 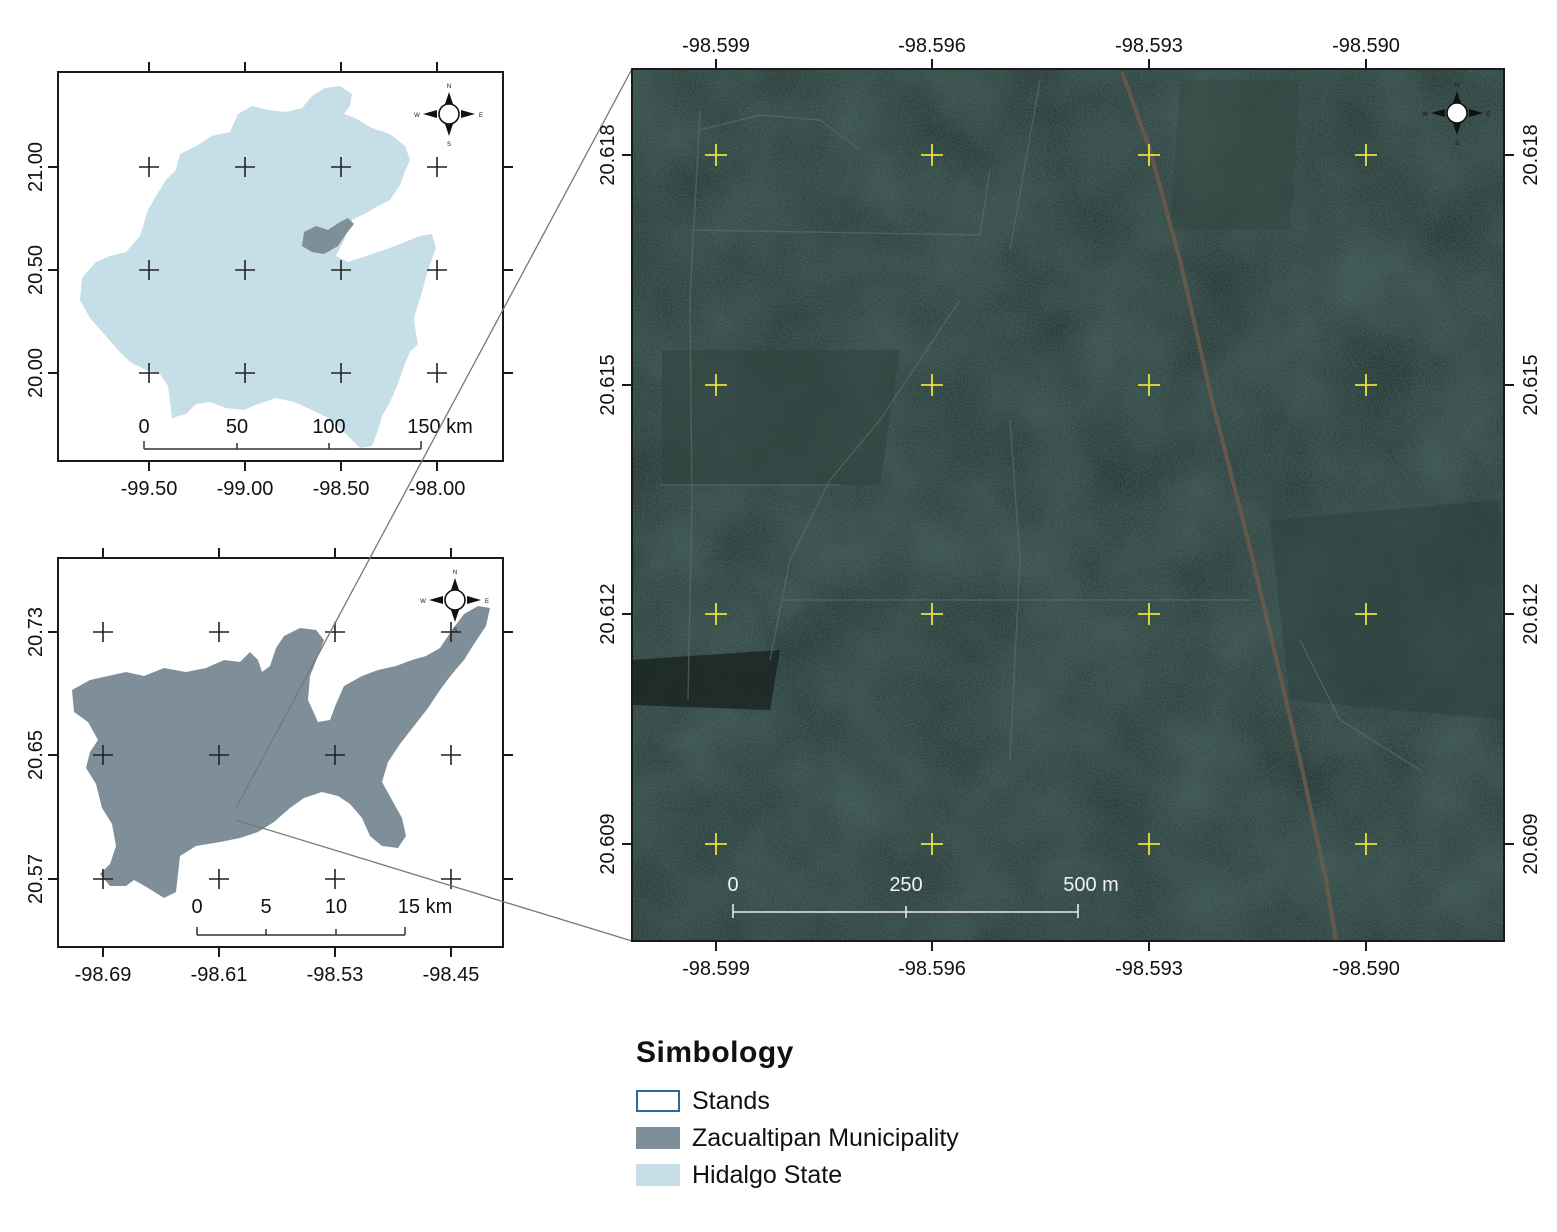 What do you see at coordinates (1531, 384) in the screenshot?
I see `main-y-tick-label-right: 20.615` at bounding box center [1531, 384].